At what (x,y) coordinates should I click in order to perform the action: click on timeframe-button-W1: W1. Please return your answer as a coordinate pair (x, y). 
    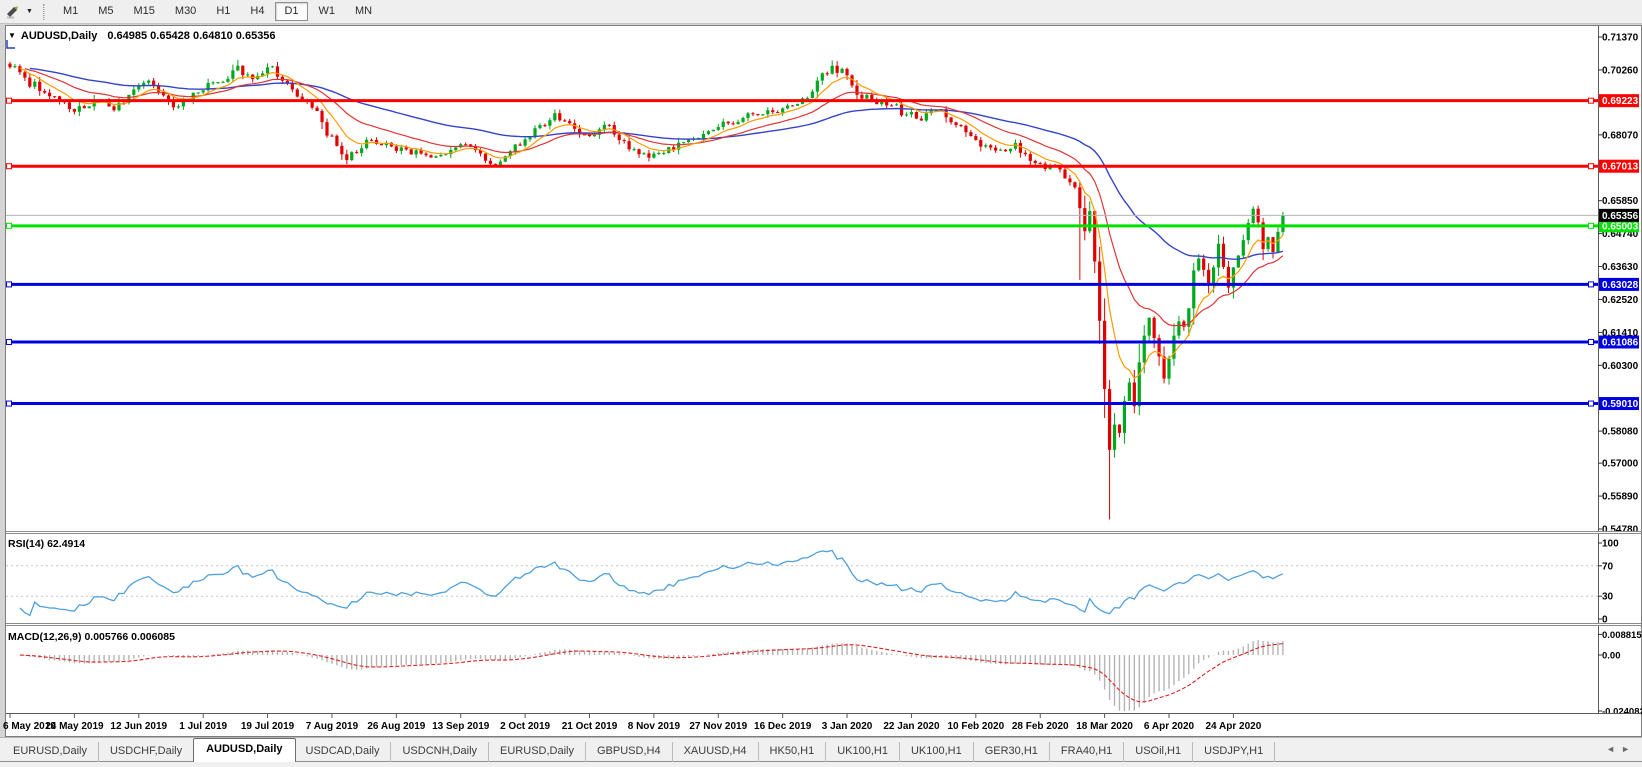
    Looking at the image, I should click on (327, 11).